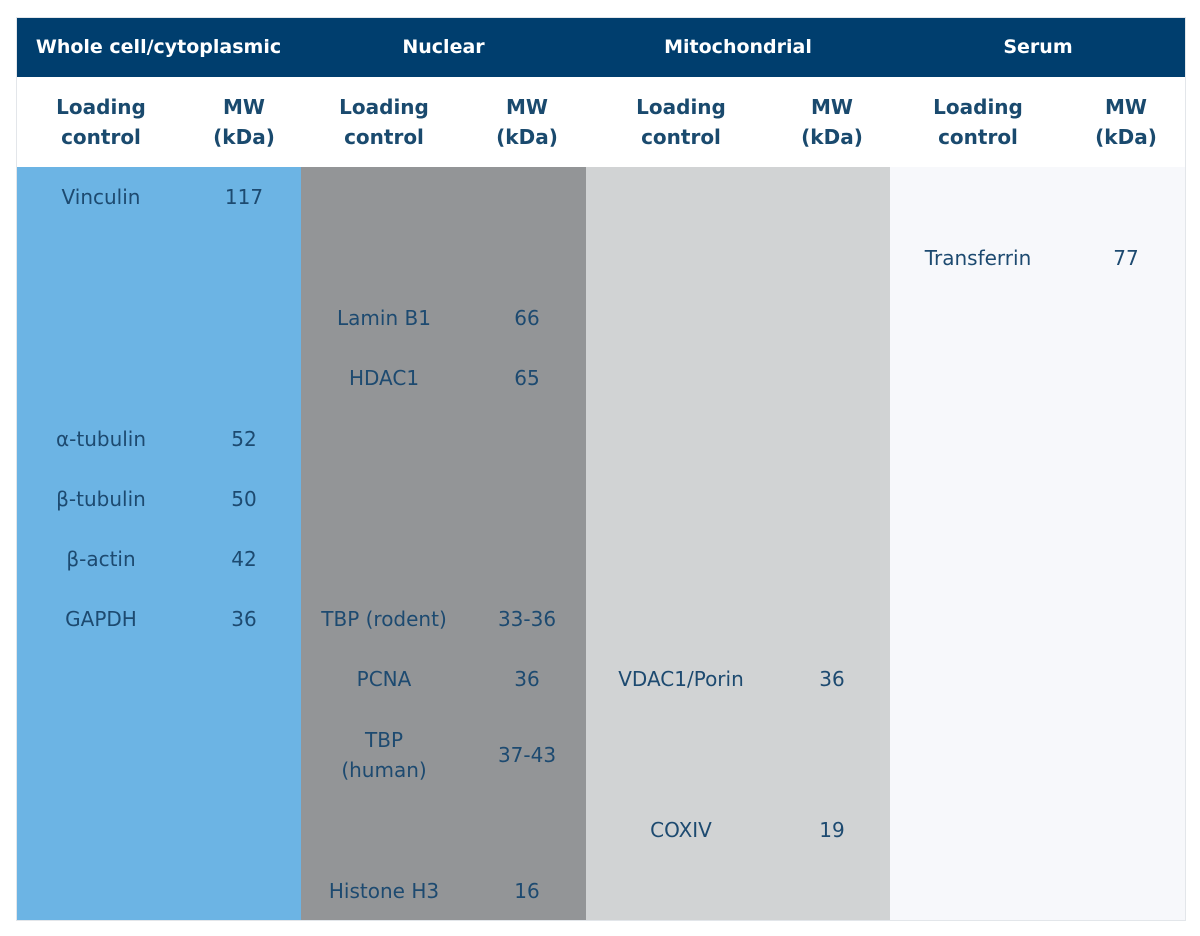  Describe the element at coordinates (443, 47) in the screenshot. I see `header-nuclear: Nuclear` at that location.